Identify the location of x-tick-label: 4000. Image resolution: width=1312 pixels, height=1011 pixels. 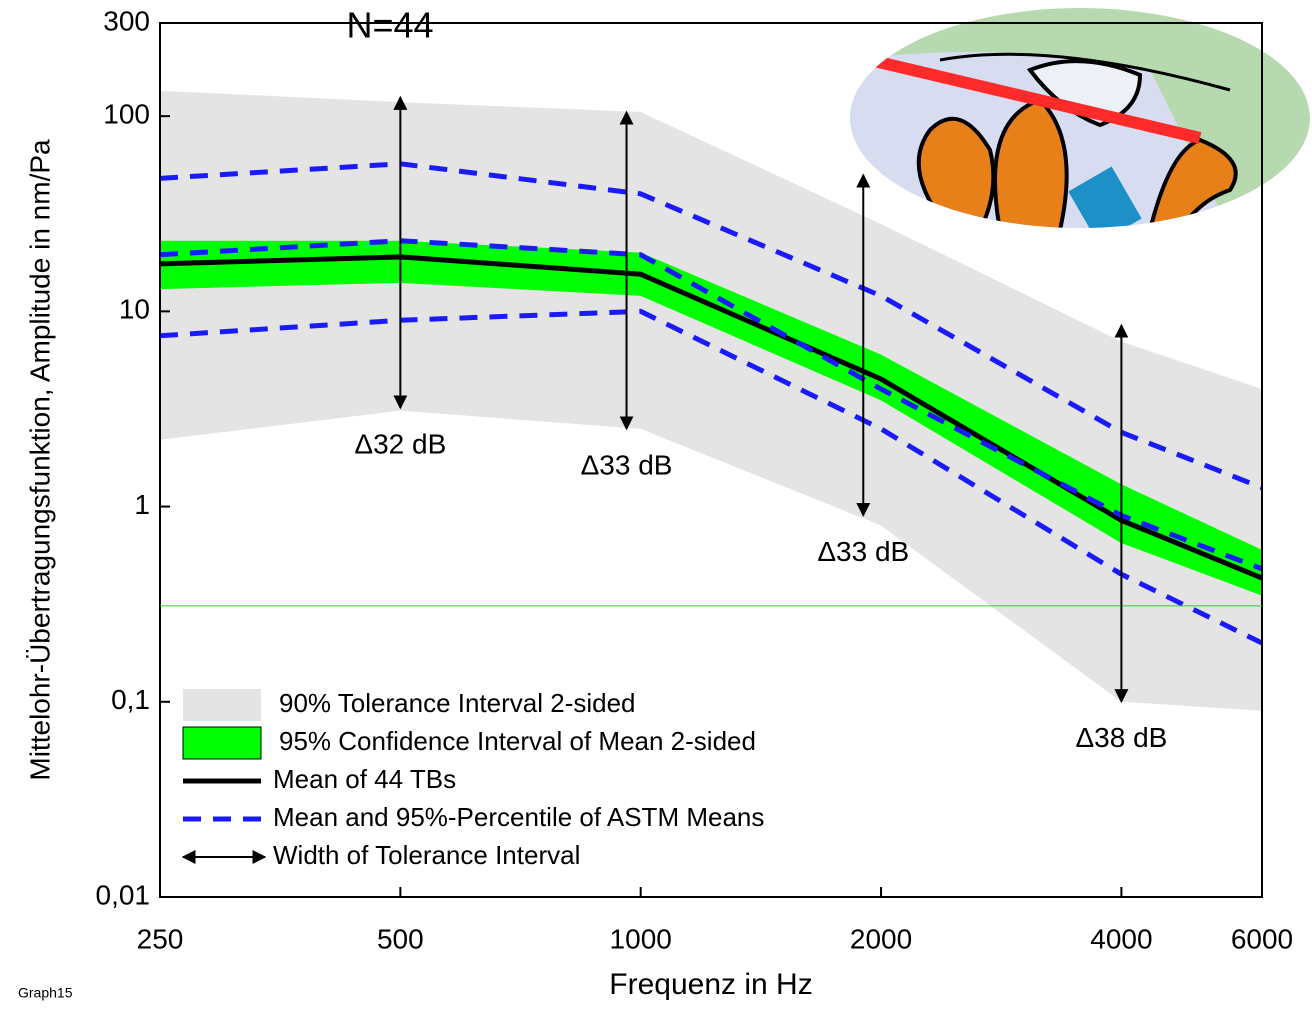
(1121, 938).